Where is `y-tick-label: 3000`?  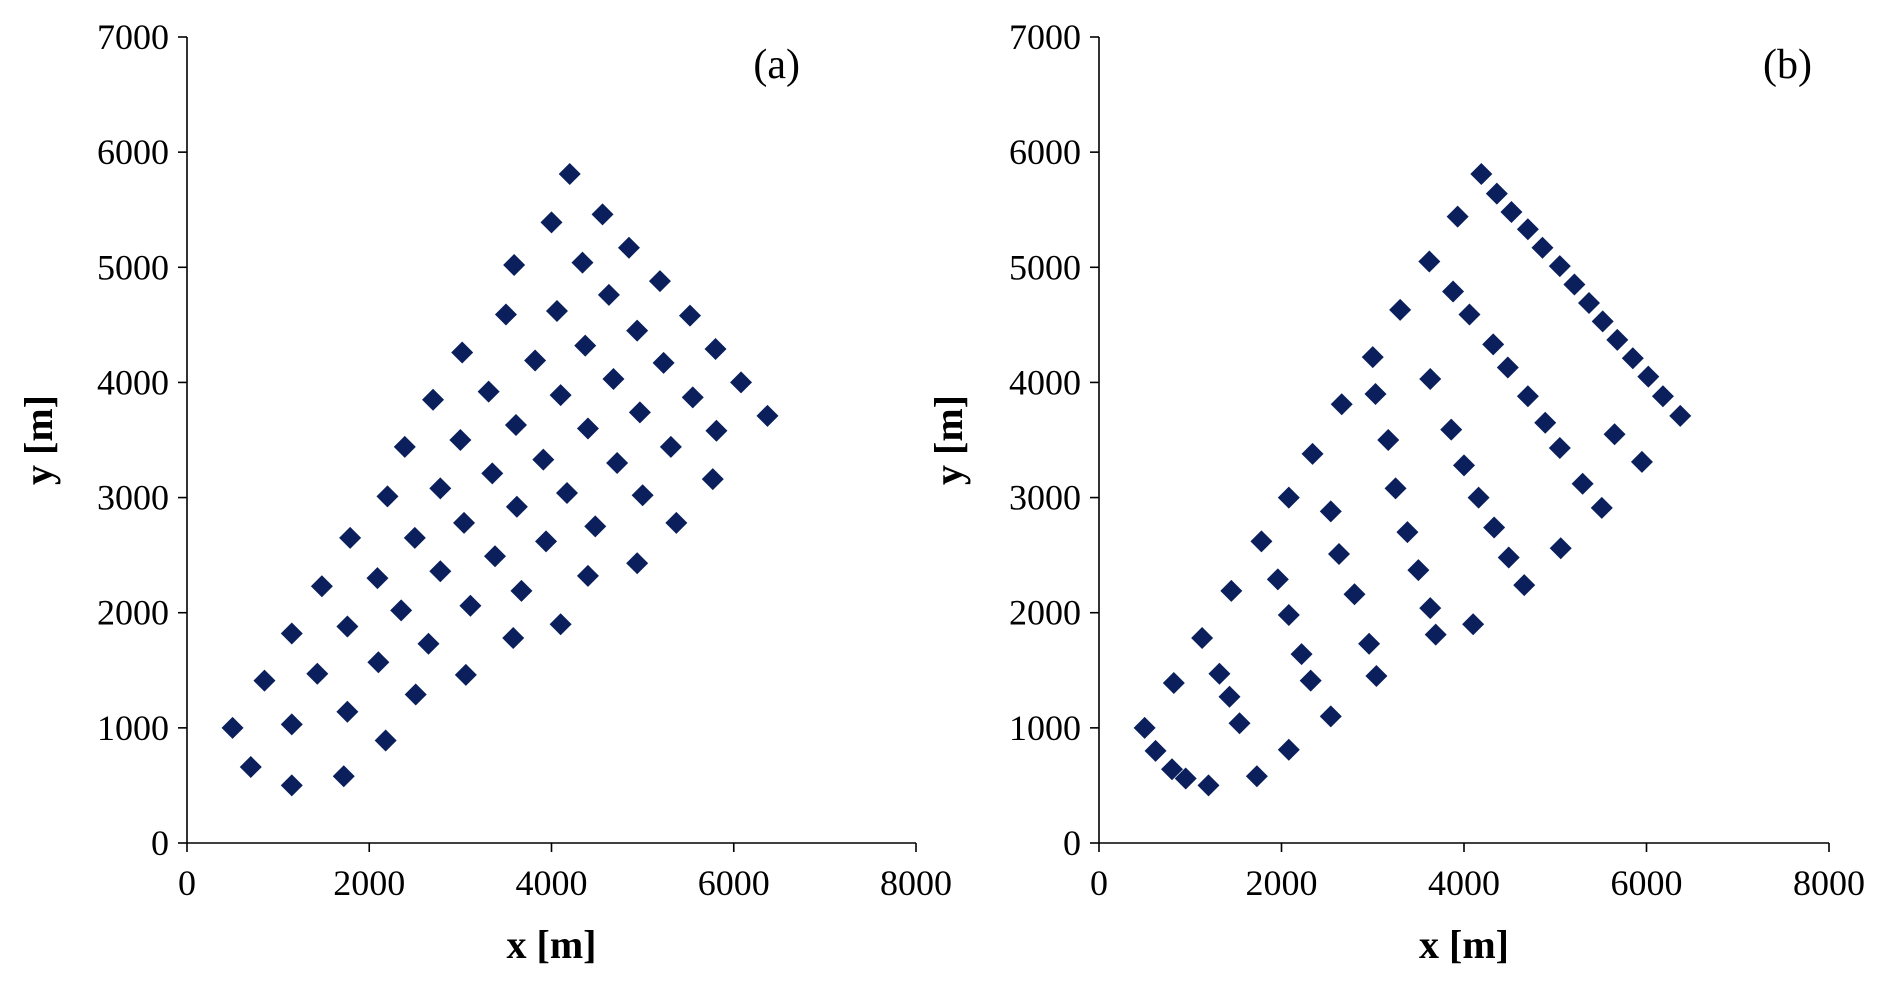 y-tick-label: 3000 is located at coordinates (133, 498).